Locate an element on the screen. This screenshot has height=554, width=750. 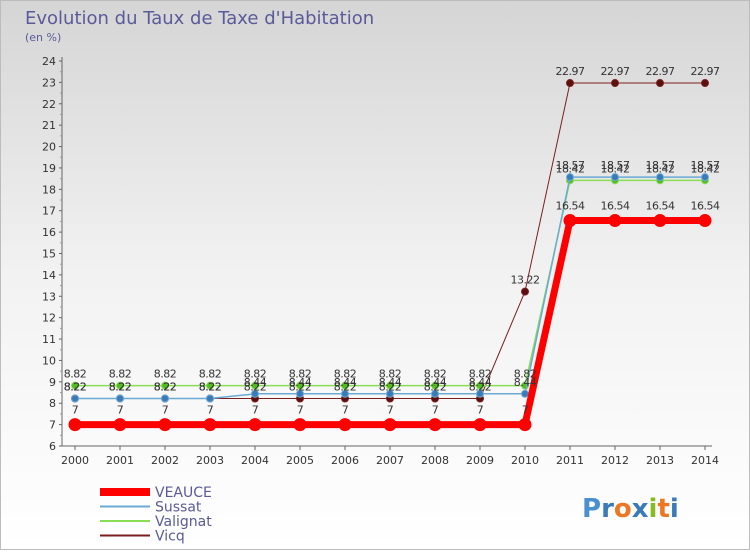
y-tick-label: 10 is located at coordinates (49, 360).